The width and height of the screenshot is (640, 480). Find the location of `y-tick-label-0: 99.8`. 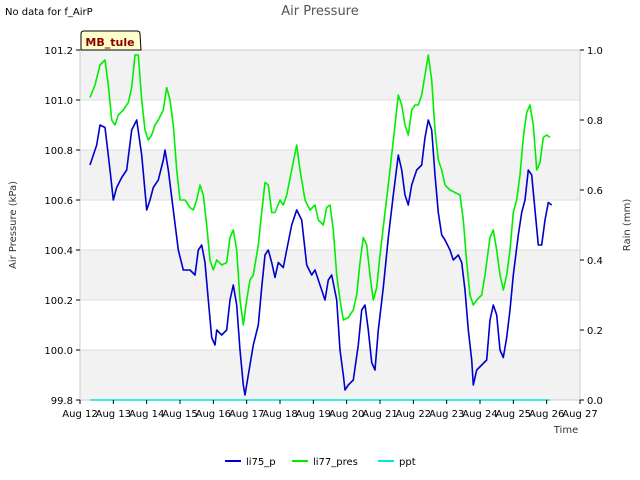

y-tick-label-0: 99.8 is located at coordinates (62, 401).